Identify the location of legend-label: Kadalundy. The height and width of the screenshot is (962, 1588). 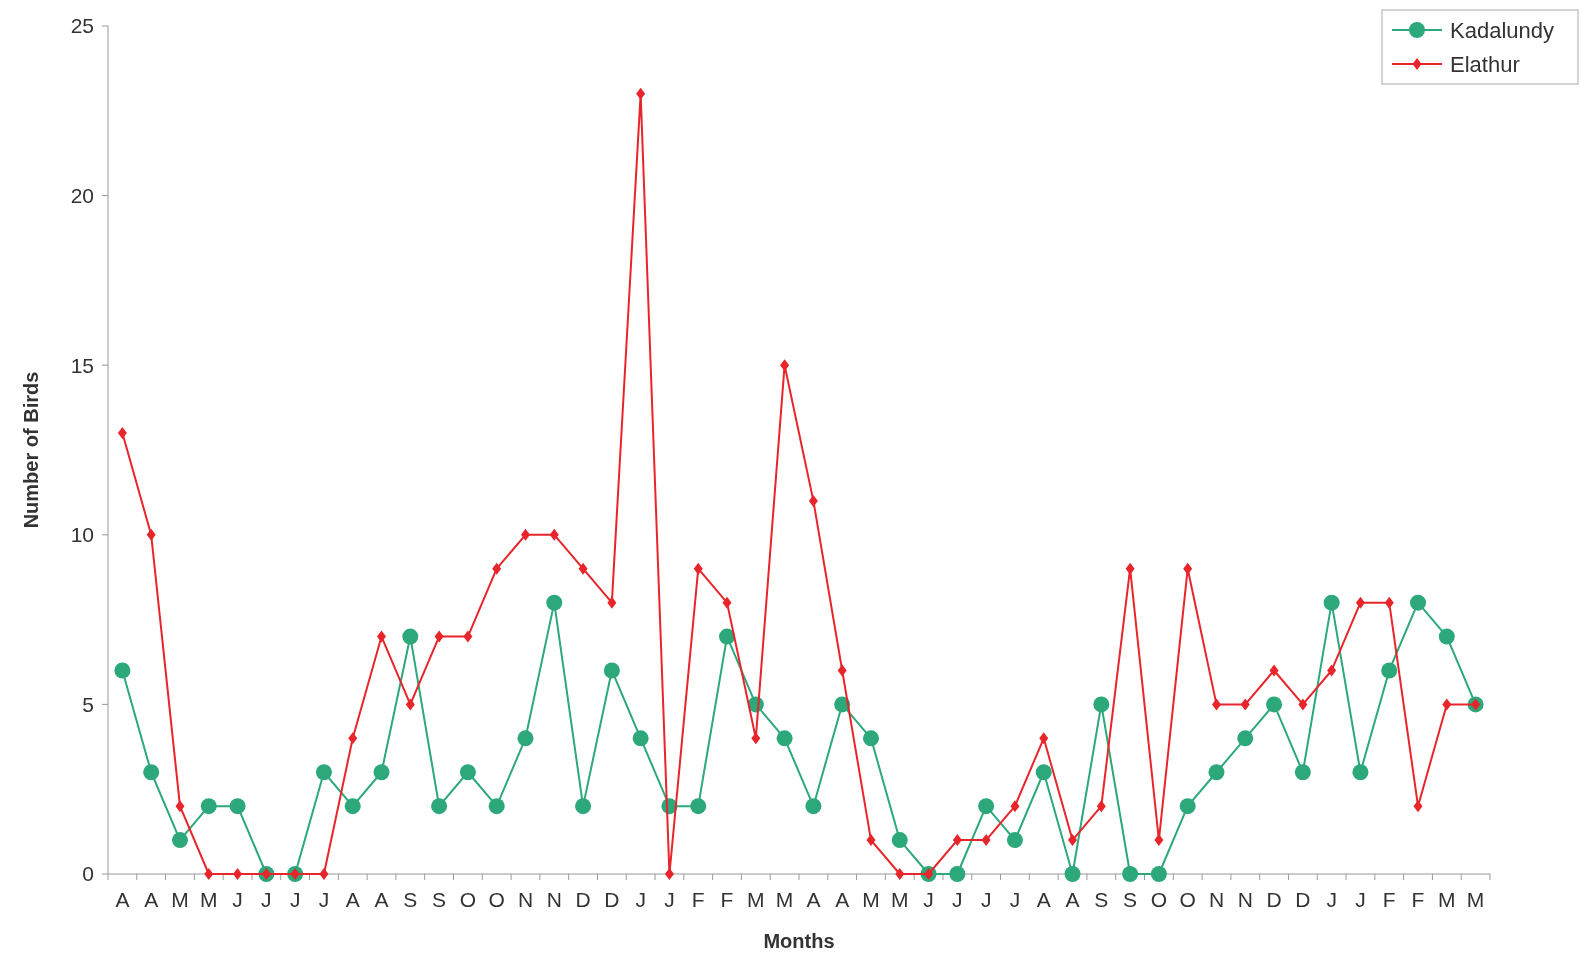
(1502, 30).